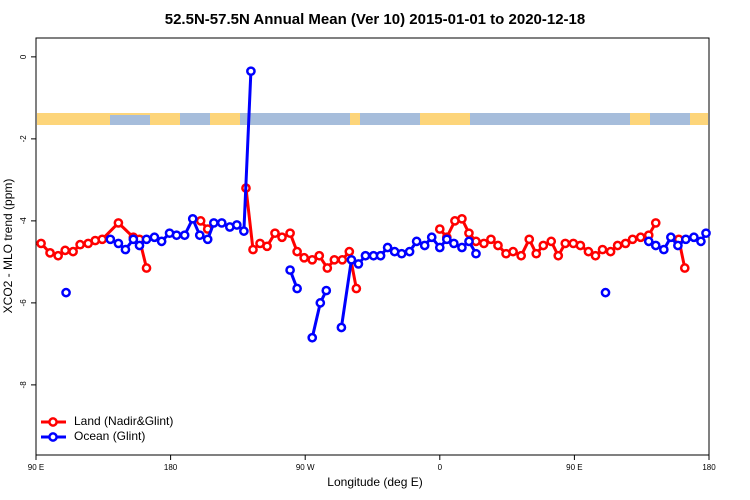 This screenshot has width=750, height=500. I want to click on map-strip, so click(372, 119).